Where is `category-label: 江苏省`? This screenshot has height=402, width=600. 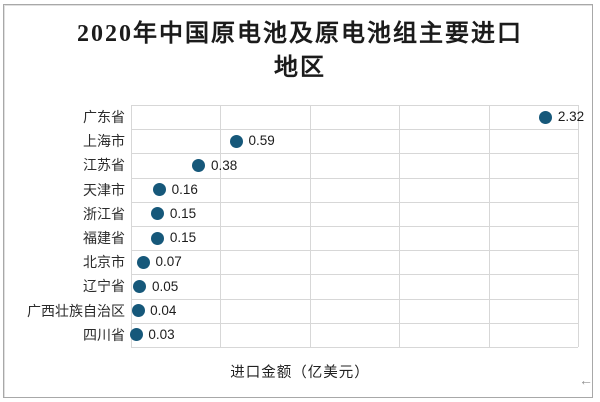
category-label: 江苏省 is located at coordinates (104, 165).